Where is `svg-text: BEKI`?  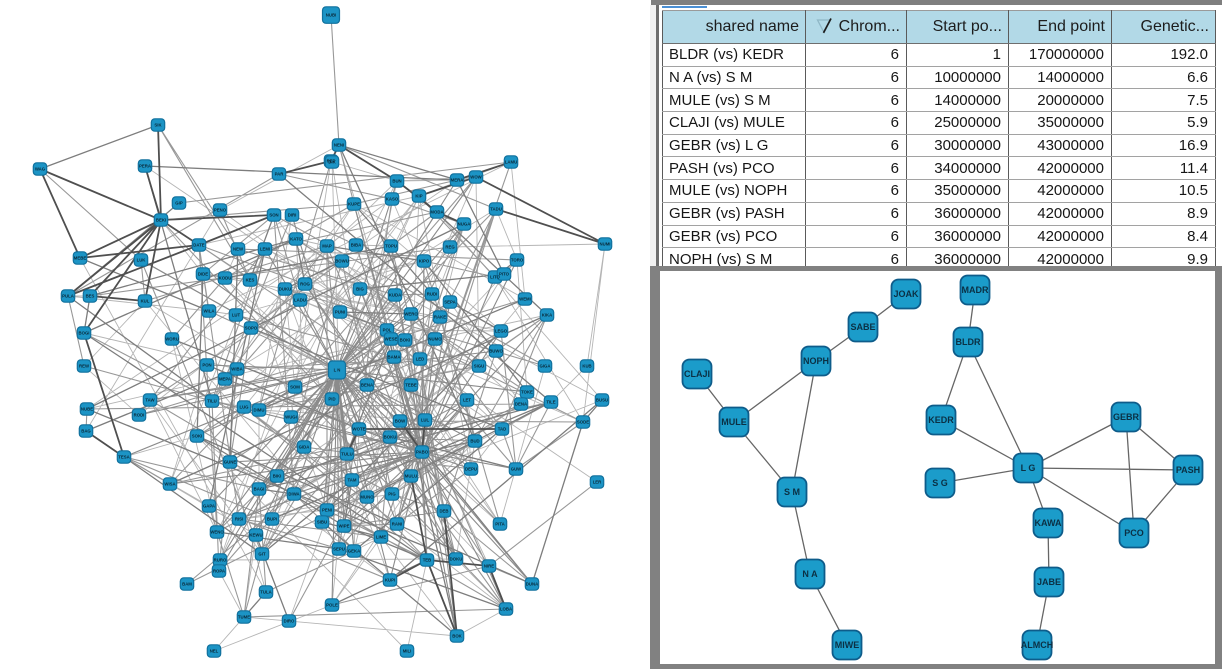 svg-text: BEKI is located at coordinates (161, 220).